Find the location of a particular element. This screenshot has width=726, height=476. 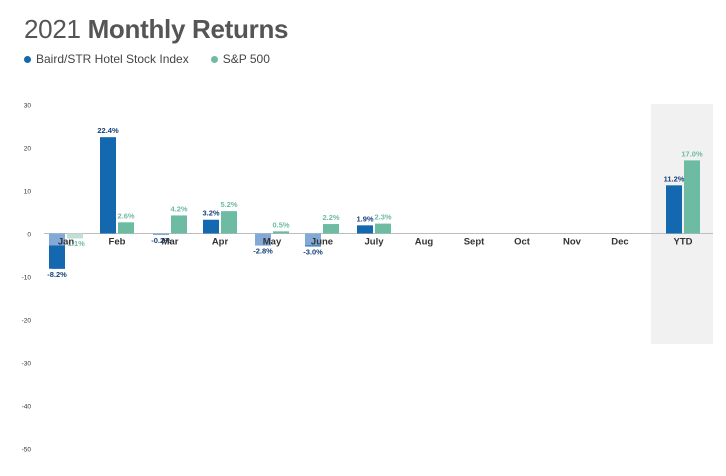

x-category-label: Aug is located at coordinates (424, 242).